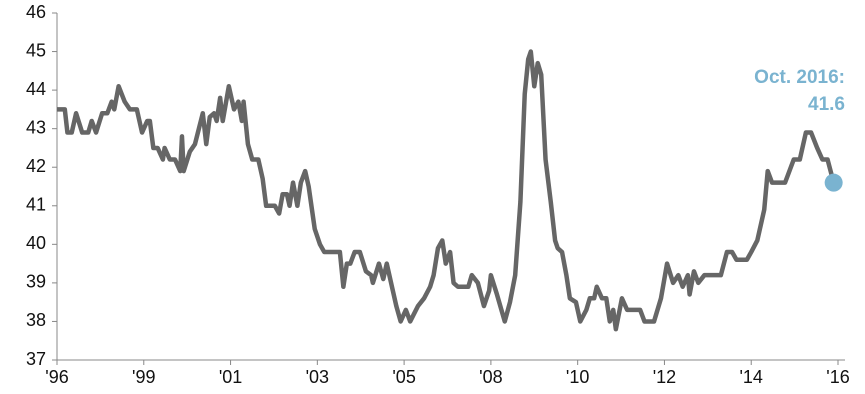 Image resolution: width=865 pixels, height=394 pixels. I want to click on y-tick-label: 39, so click(36, 282).